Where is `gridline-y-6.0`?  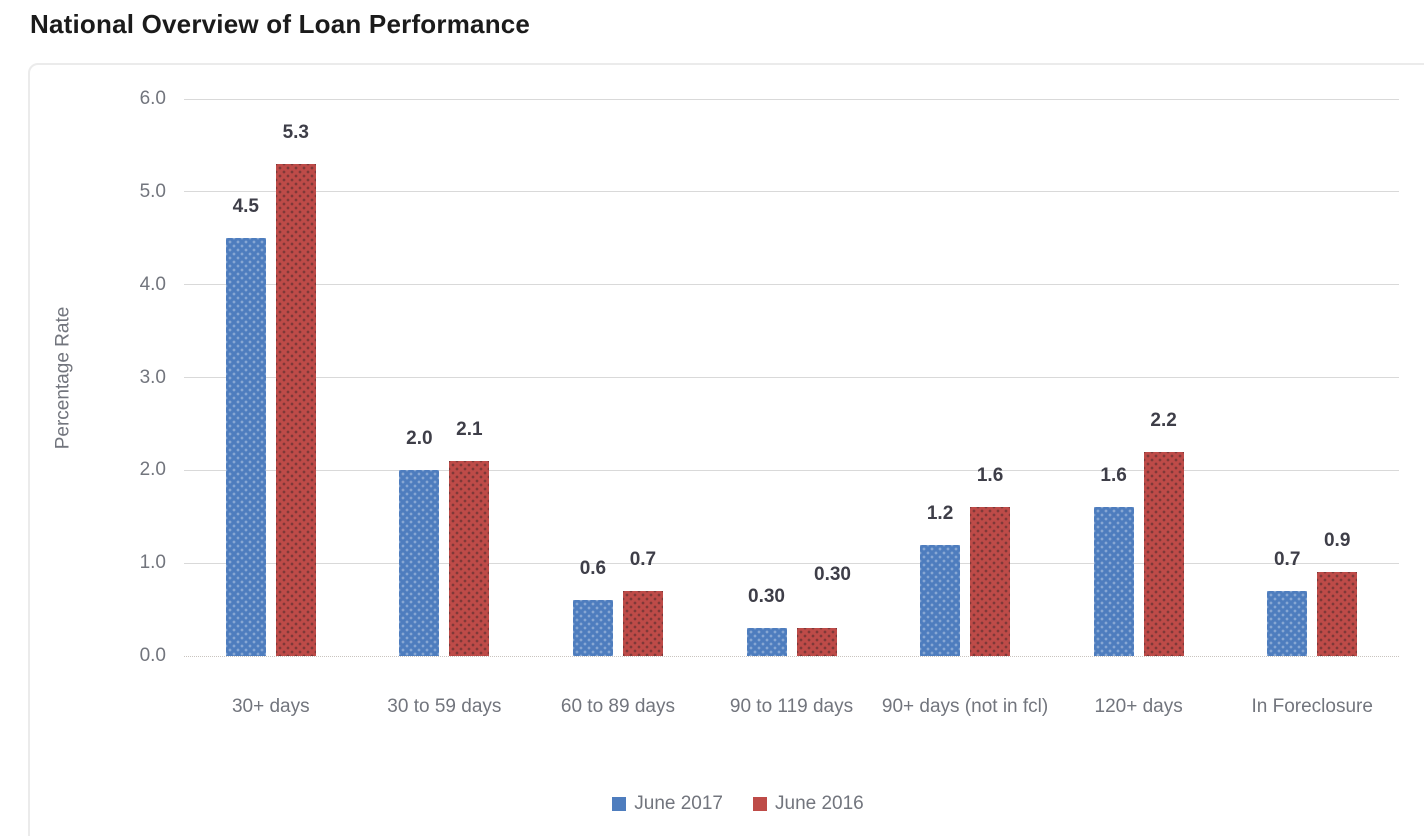
gridline-y-6.0 is located at coordinates (791, 99).